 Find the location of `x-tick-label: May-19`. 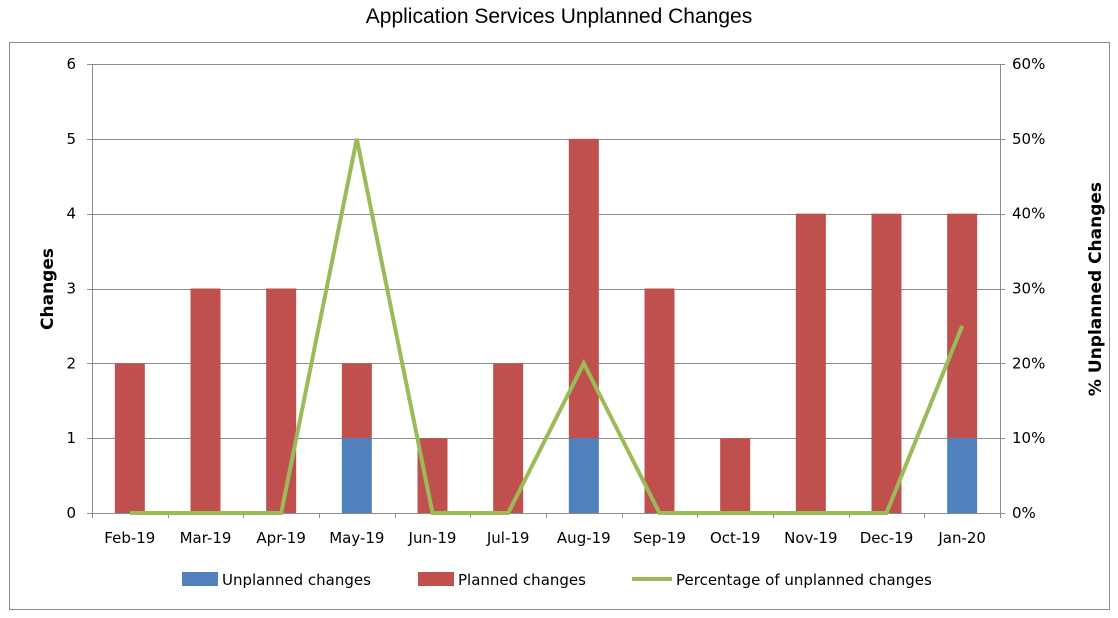

x-tick-label: May-19 is located at coordinates (356, 538).